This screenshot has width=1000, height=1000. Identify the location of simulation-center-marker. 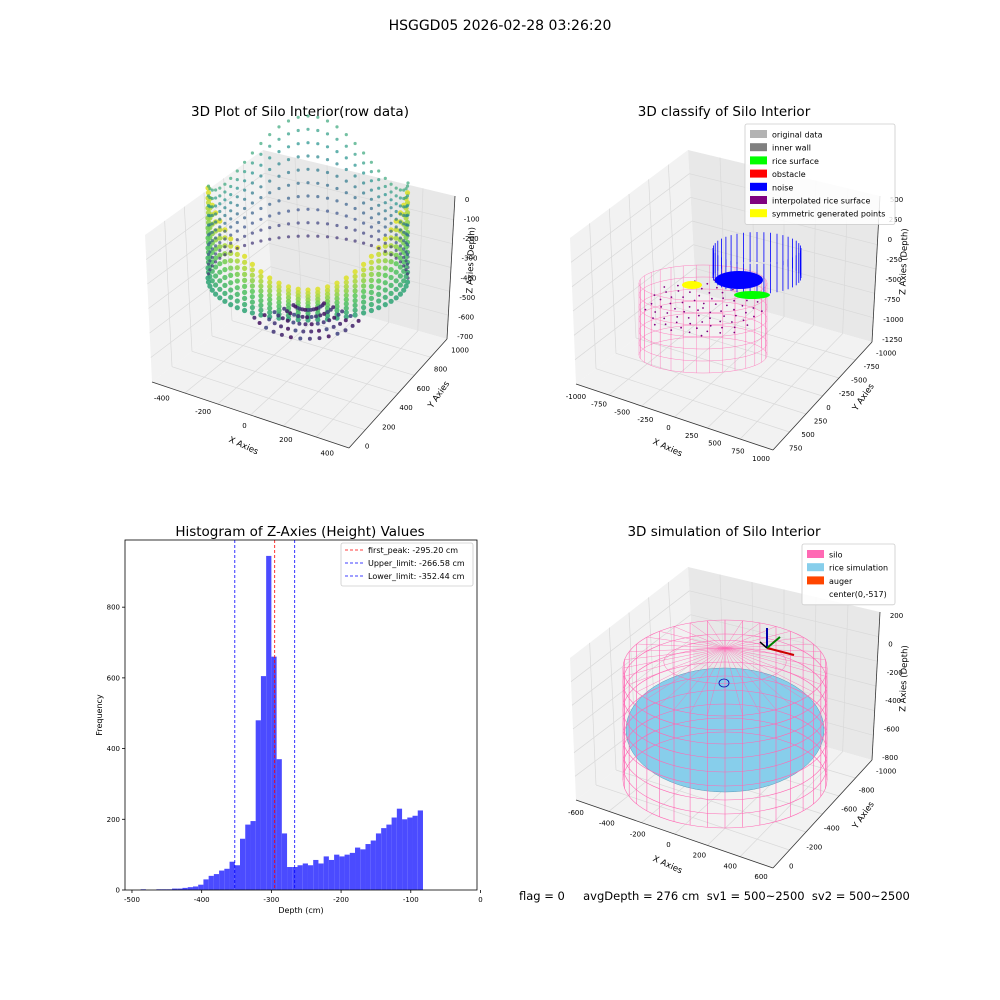
(724, 683).